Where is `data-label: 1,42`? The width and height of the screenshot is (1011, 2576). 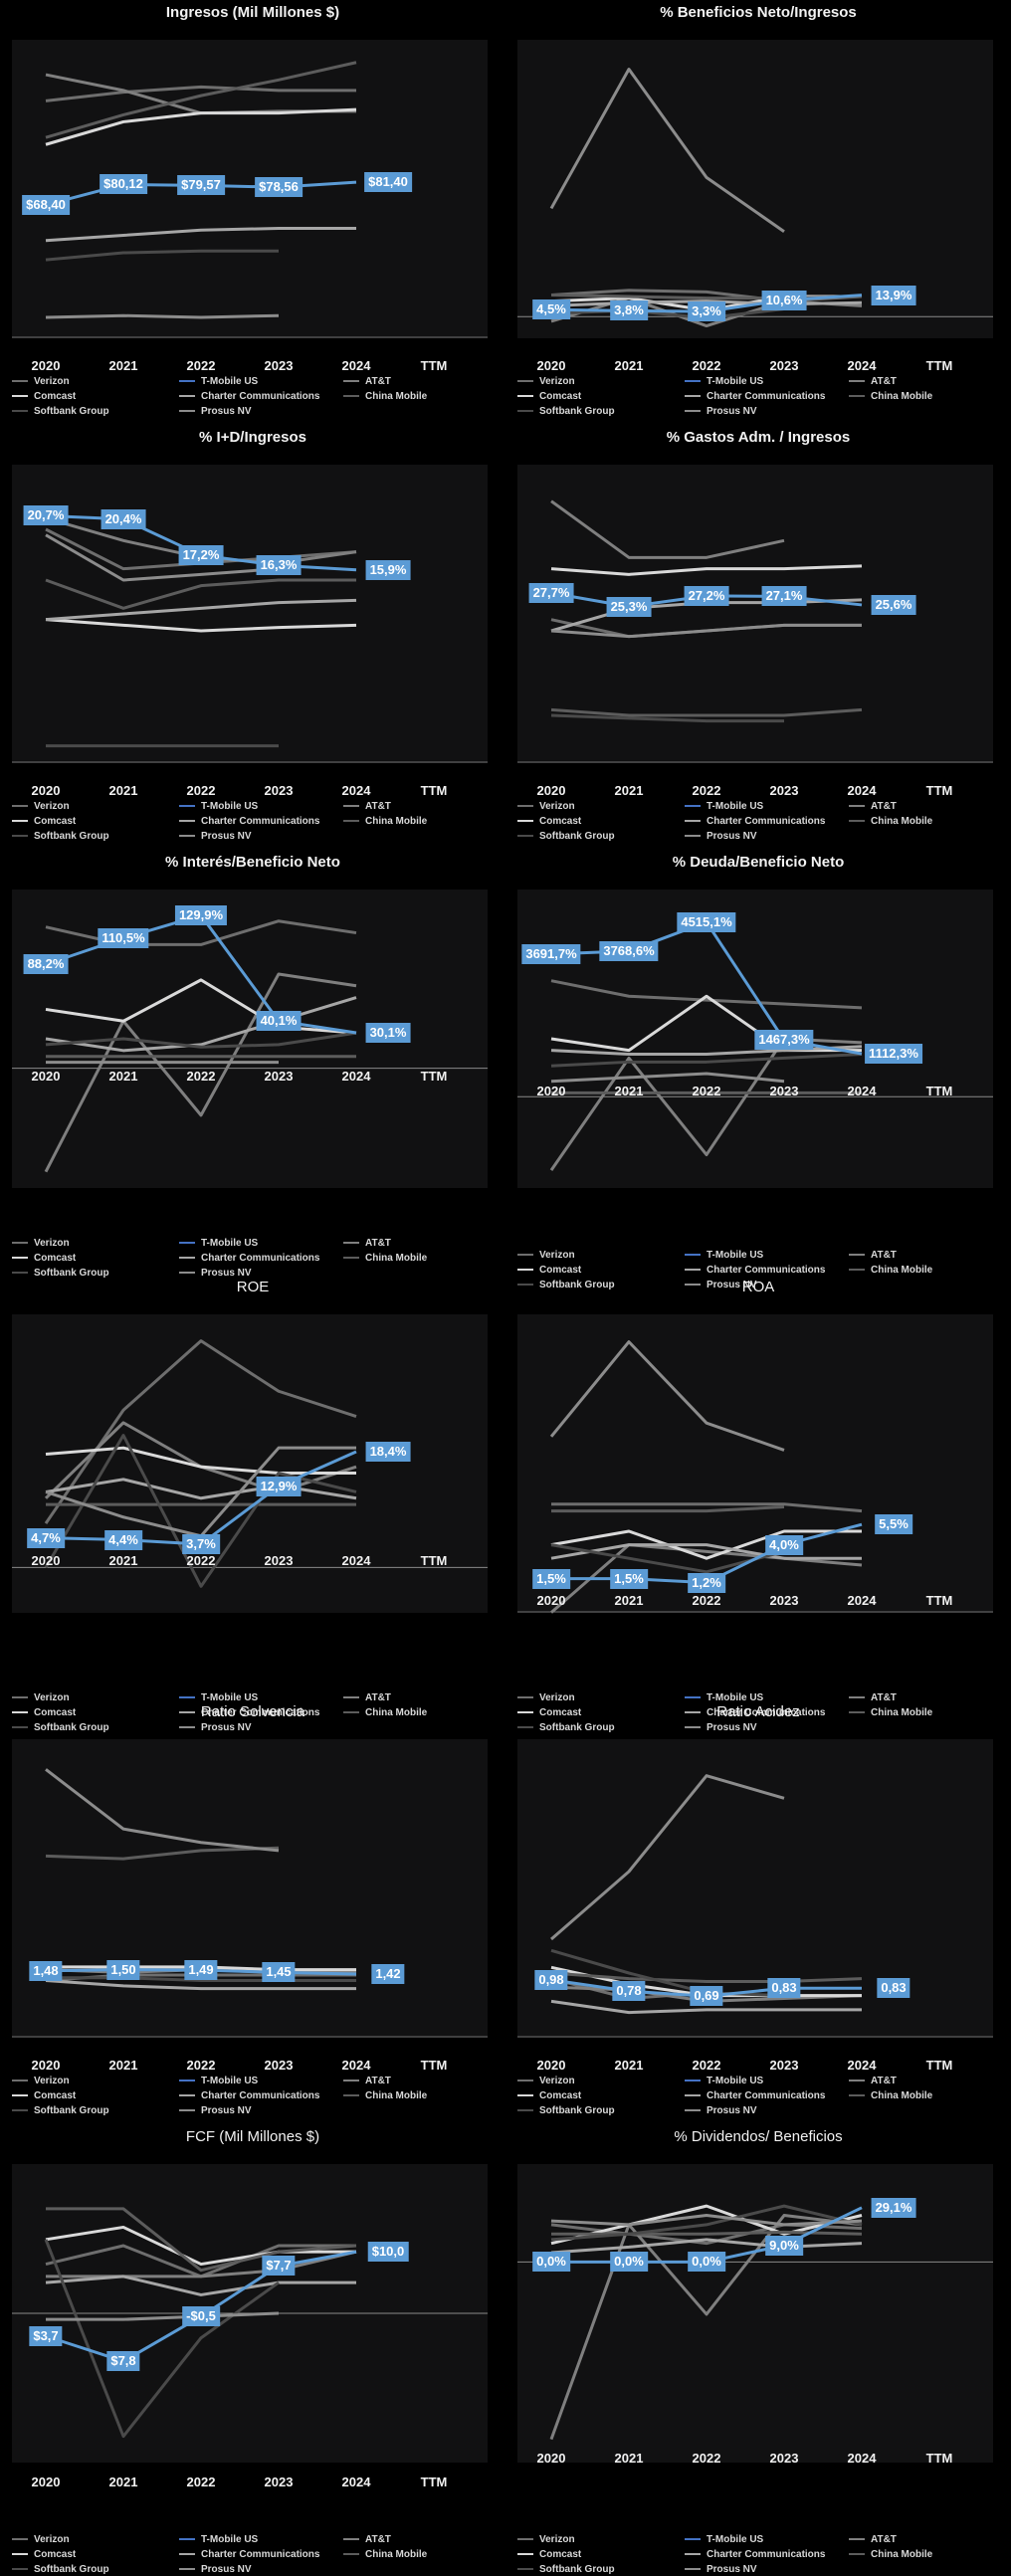 data-label: 1,42 is located at coordinates (388, 1973).